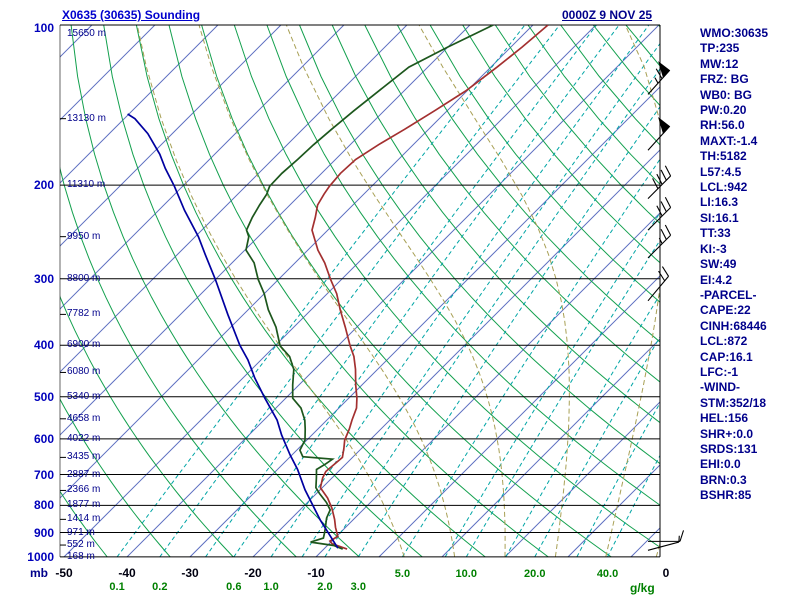 This screenshot has width=800, height=600. I want to click on temp-label--50: -50, so click(64, 573).